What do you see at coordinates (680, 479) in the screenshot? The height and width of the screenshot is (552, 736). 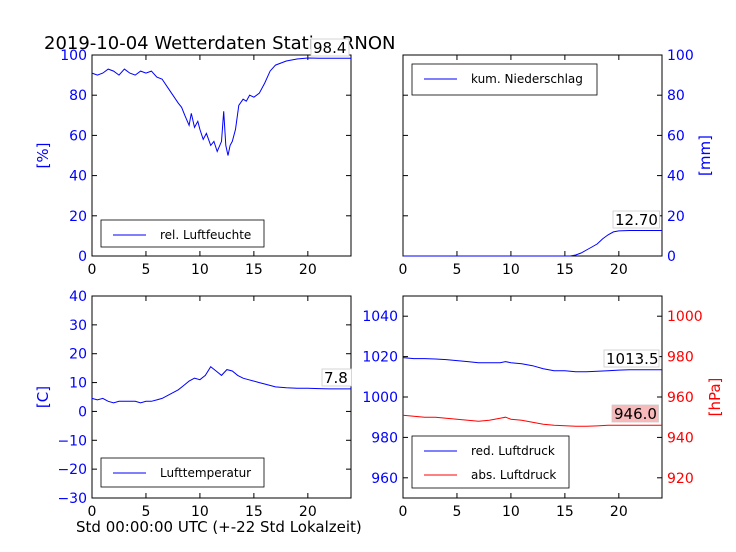 I see `y-right-tick-label: 920` at bounding box center [680, 479].